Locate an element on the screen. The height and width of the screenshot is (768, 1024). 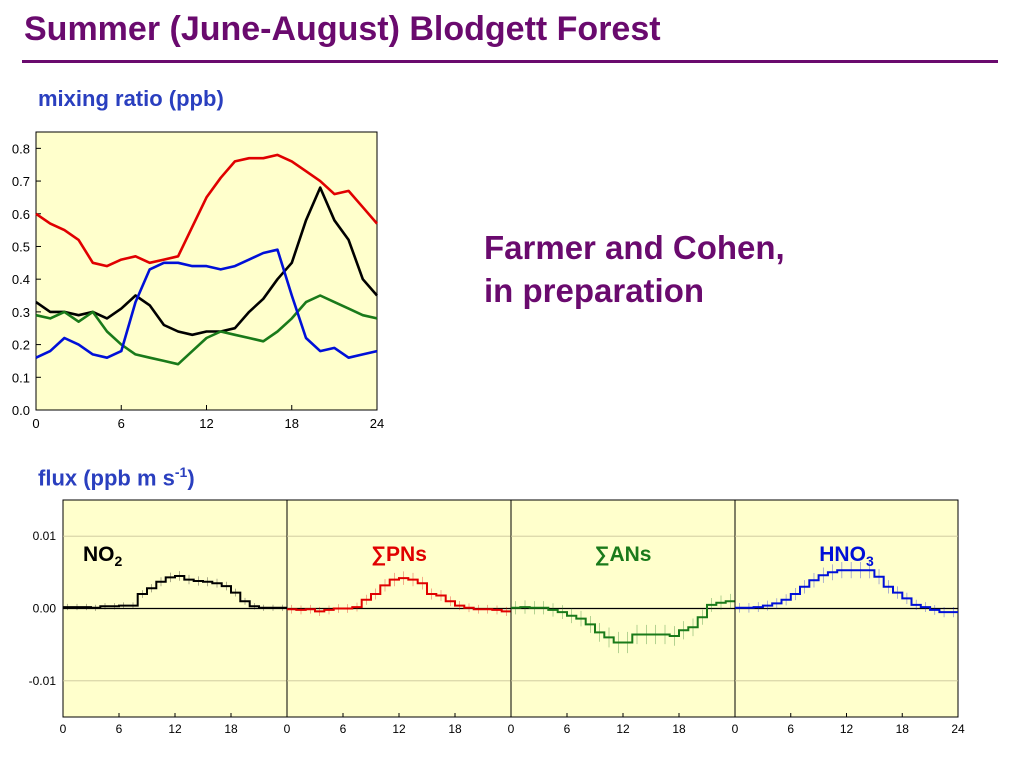
series-line-green is located at coordinates (206, 330).